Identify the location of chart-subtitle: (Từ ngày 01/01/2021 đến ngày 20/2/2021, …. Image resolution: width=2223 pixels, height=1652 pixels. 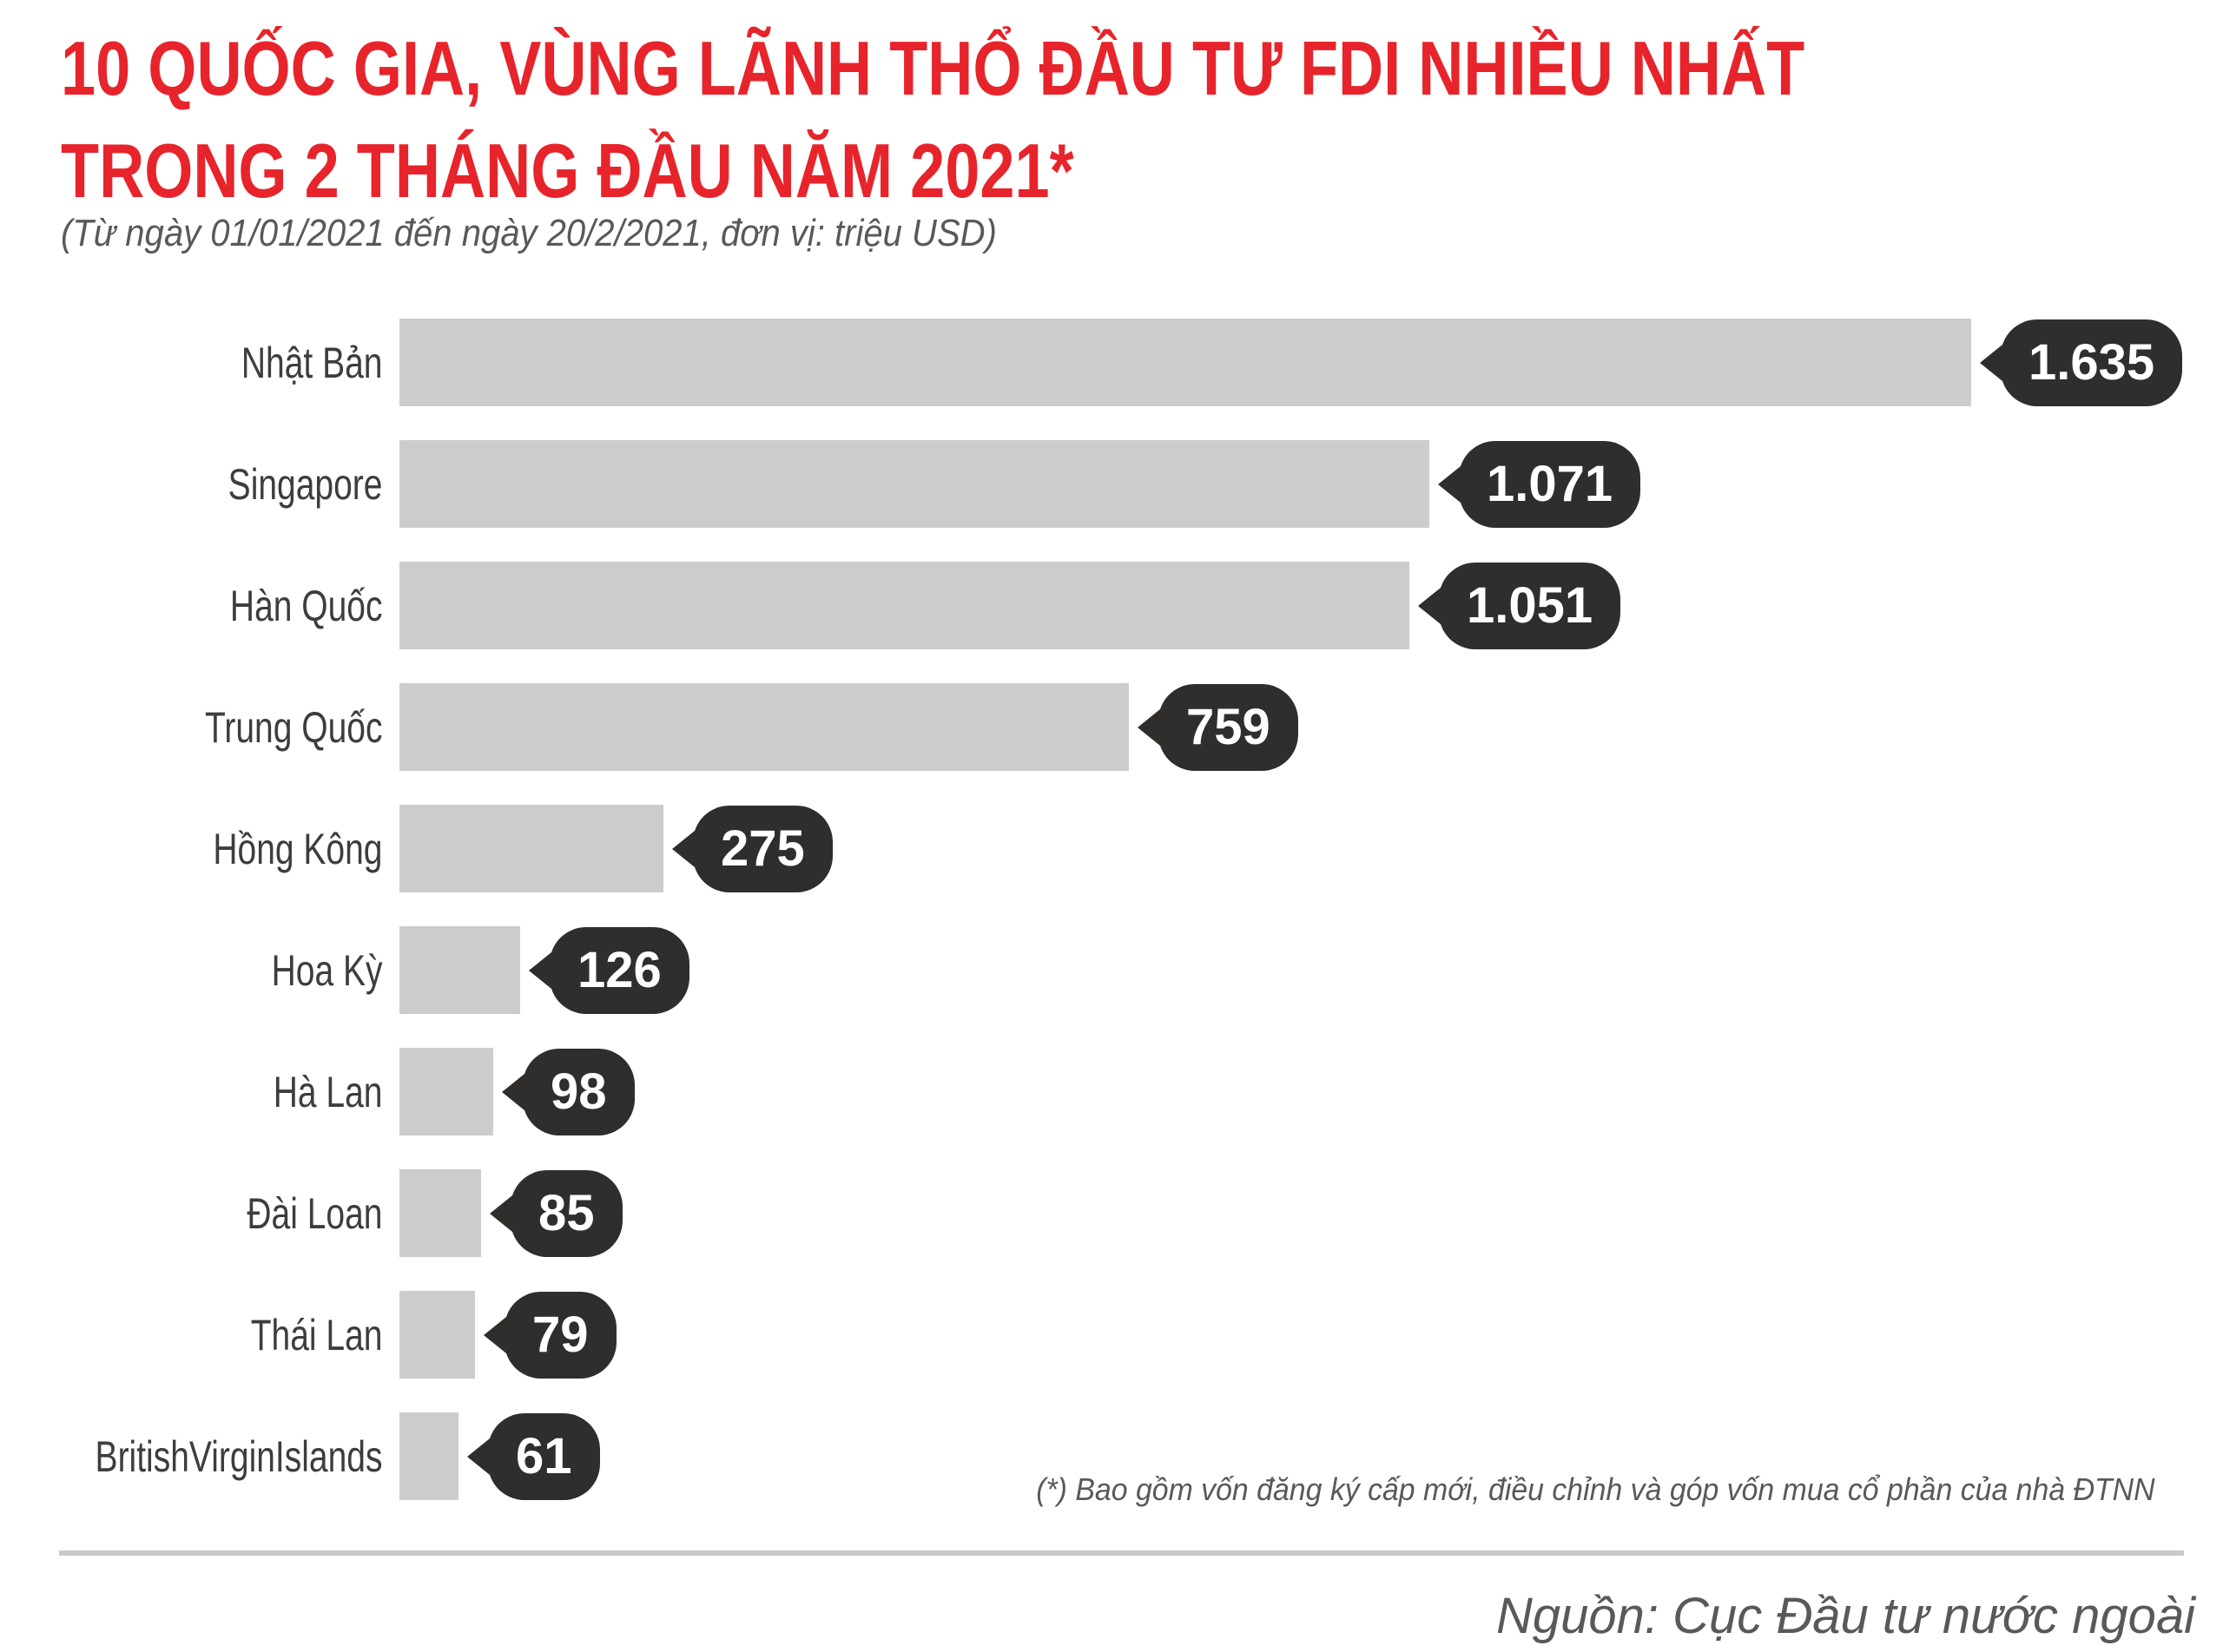
(529, 233).